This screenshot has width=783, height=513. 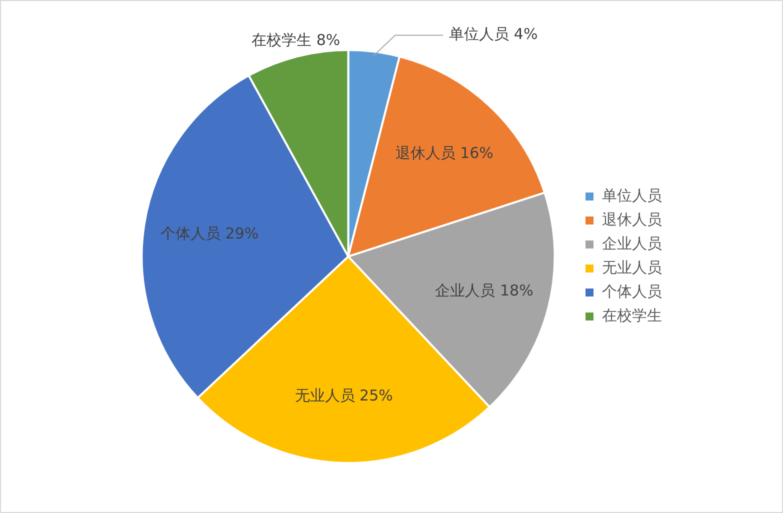 I want to click on legend-label: 个体人员, so click(x=632, y=291).